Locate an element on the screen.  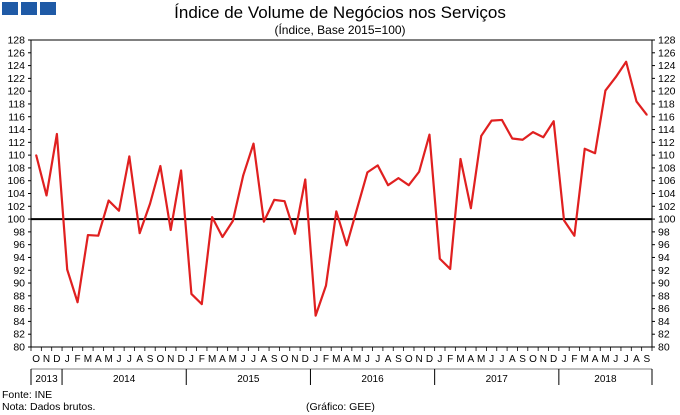
y-tick-label-left: 96 is located at coordinates (19, 245).